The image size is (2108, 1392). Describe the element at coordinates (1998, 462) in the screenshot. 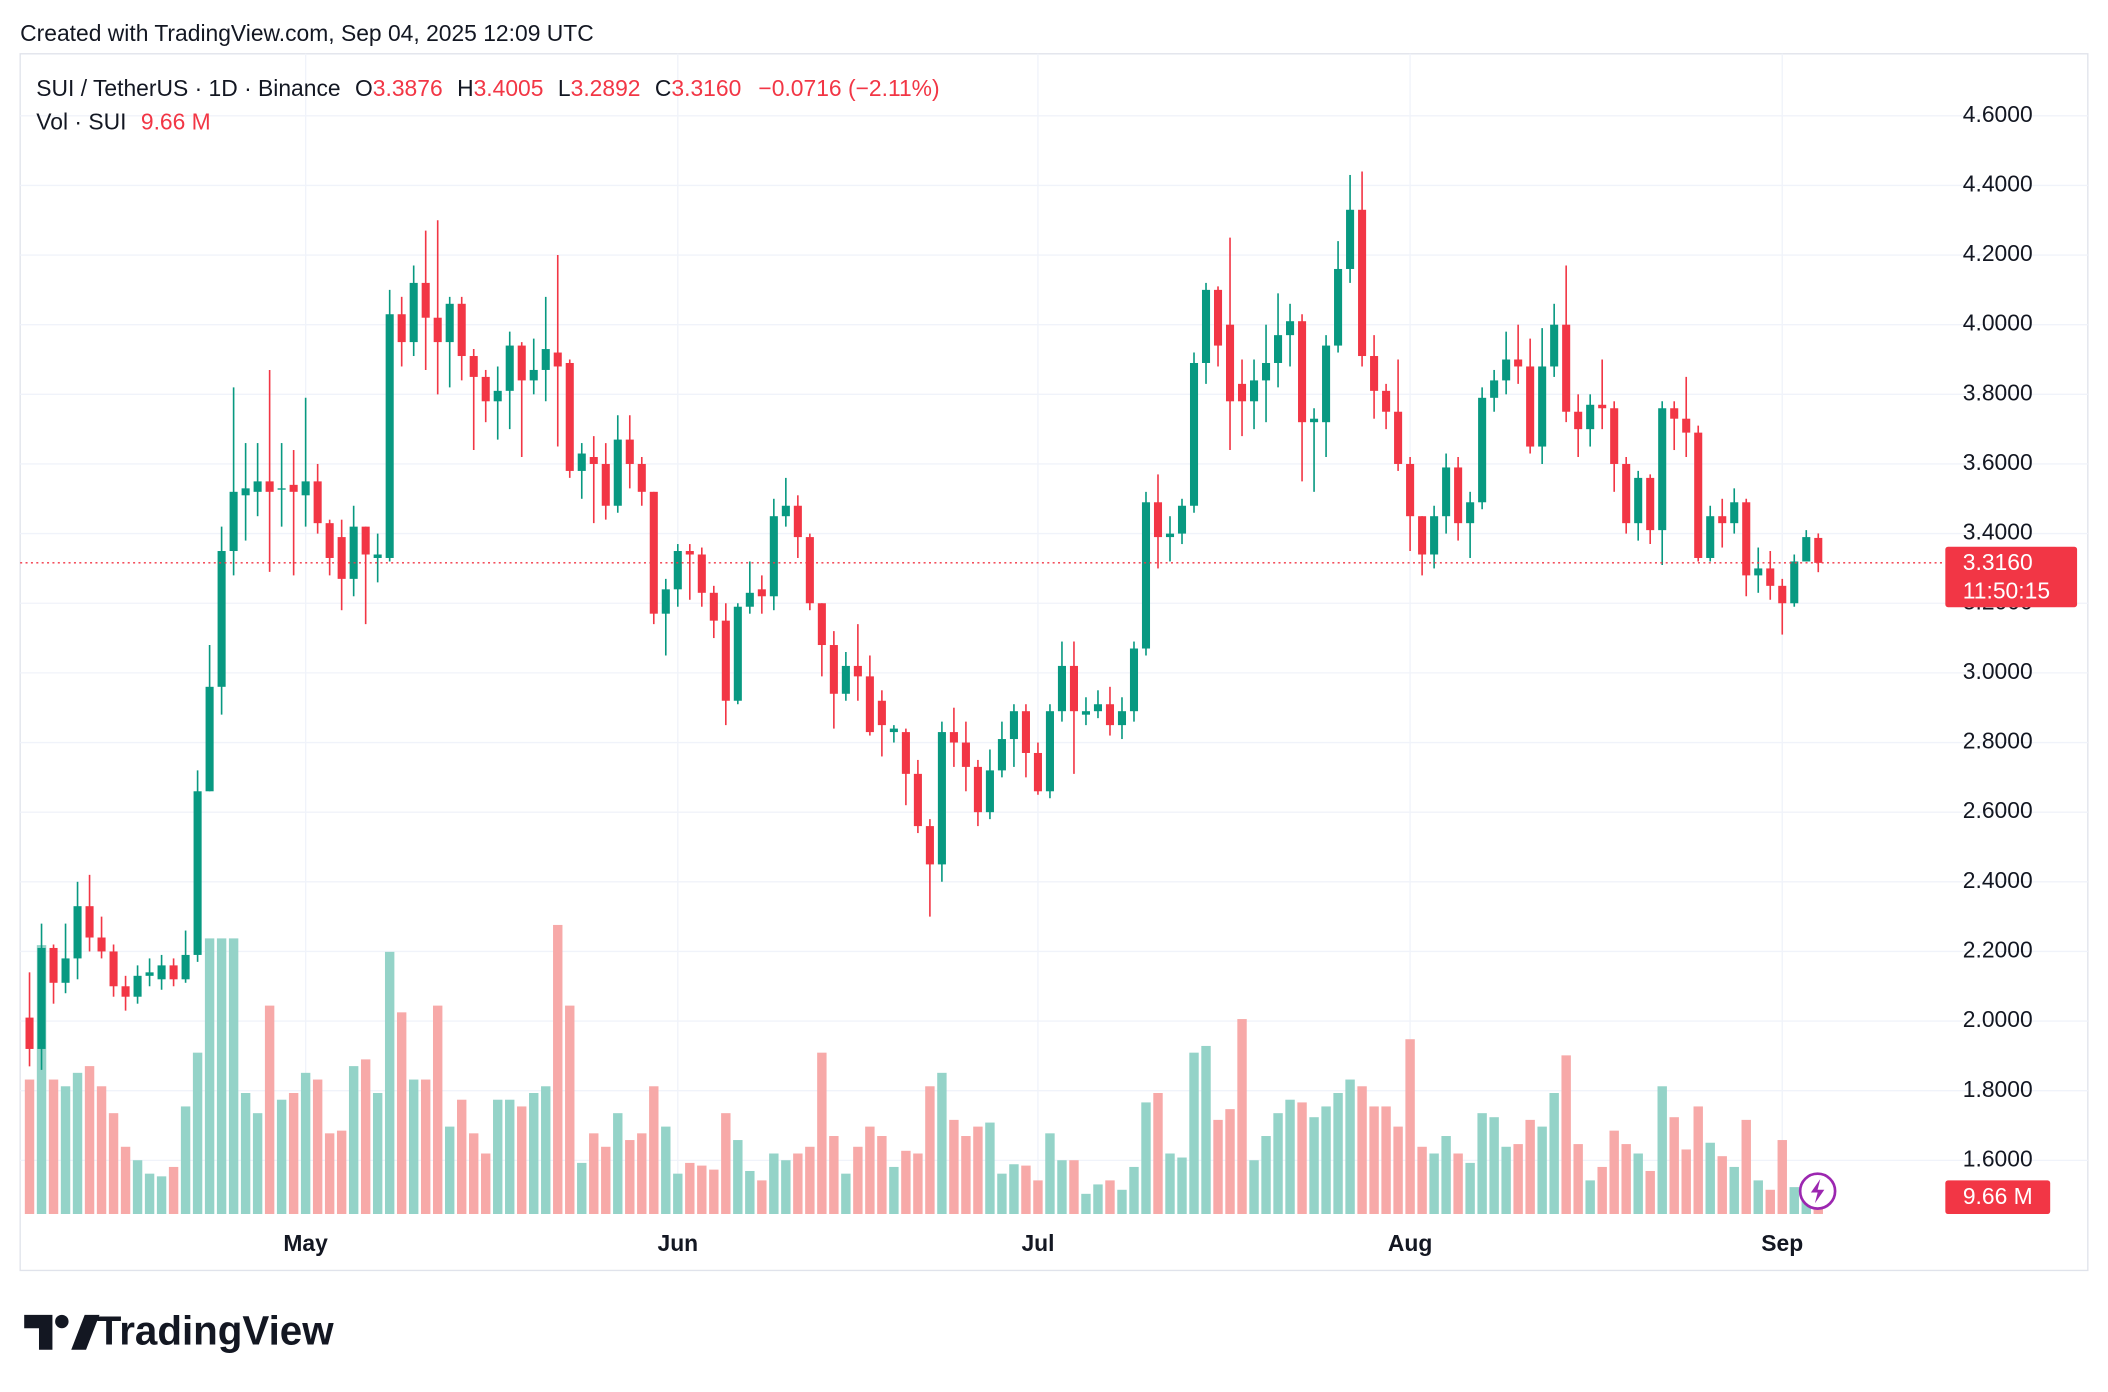

I see `y-tick-label: 3.6000` at that location.